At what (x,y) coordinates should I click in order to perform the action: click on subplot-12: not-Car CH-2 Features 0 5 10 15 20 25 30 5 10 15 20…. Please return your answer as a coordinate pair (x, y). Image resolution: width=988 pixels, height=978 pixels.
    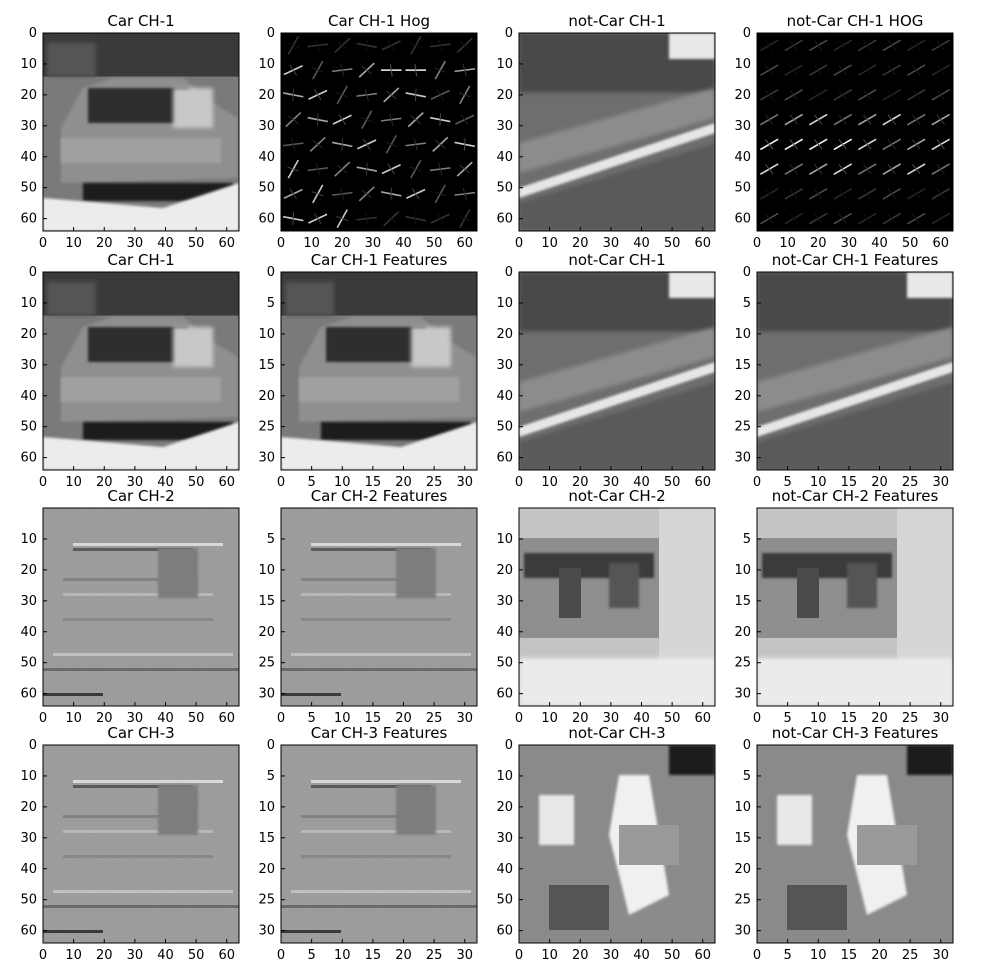
    Looking at the image, I should click on (844, 606).